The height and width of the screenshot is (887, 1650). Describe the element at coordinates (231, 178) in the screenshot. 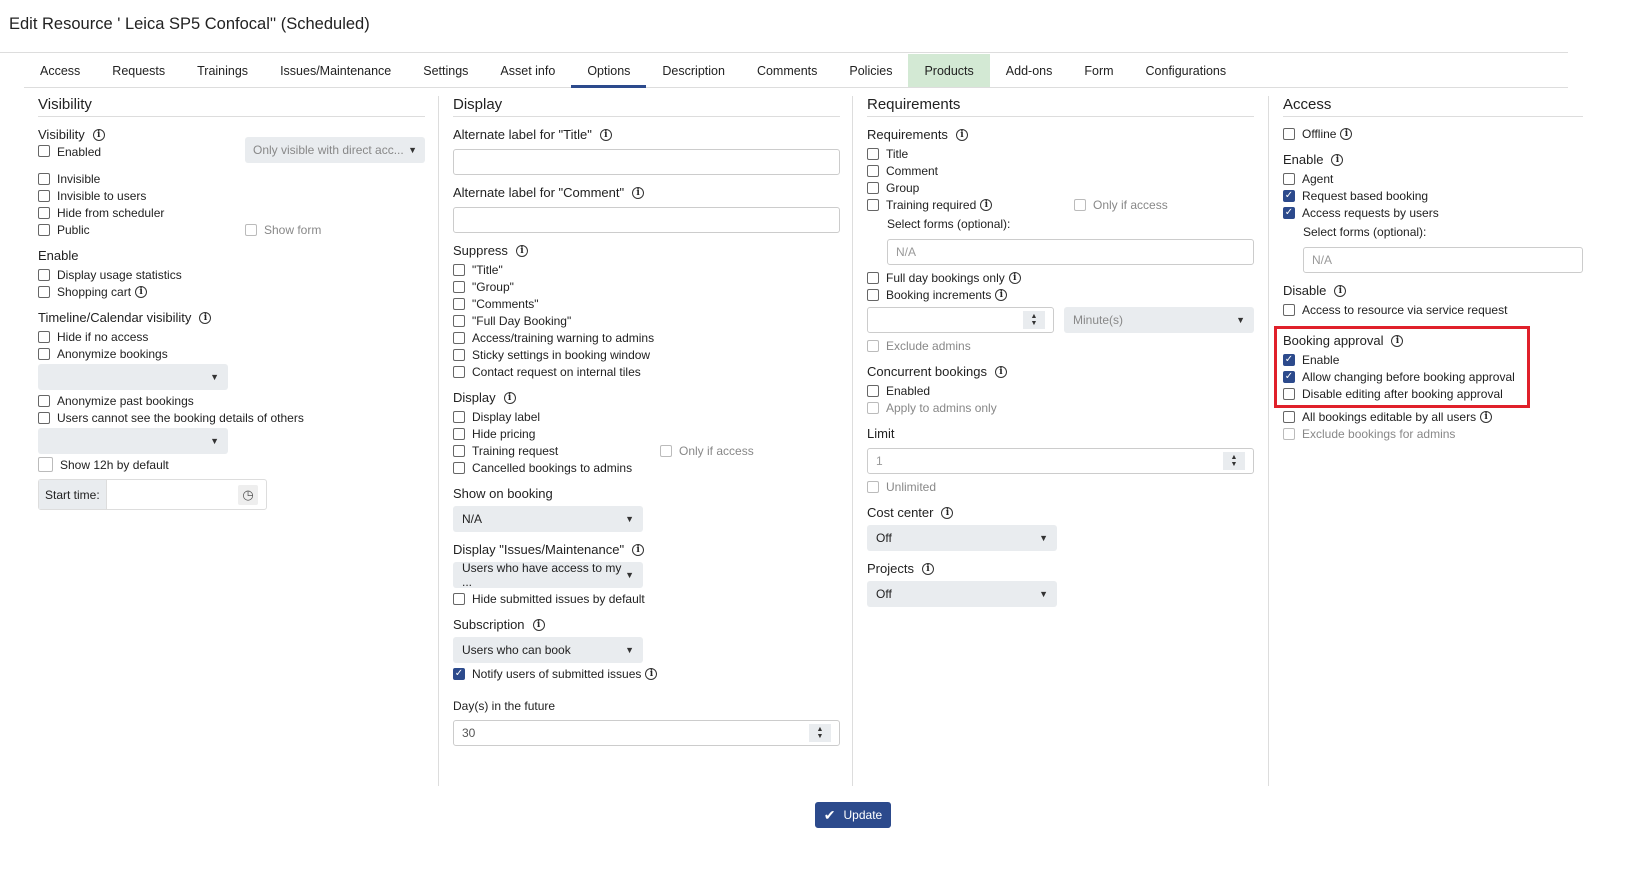

I see `checkbox-invisible: Invisible` at that location.